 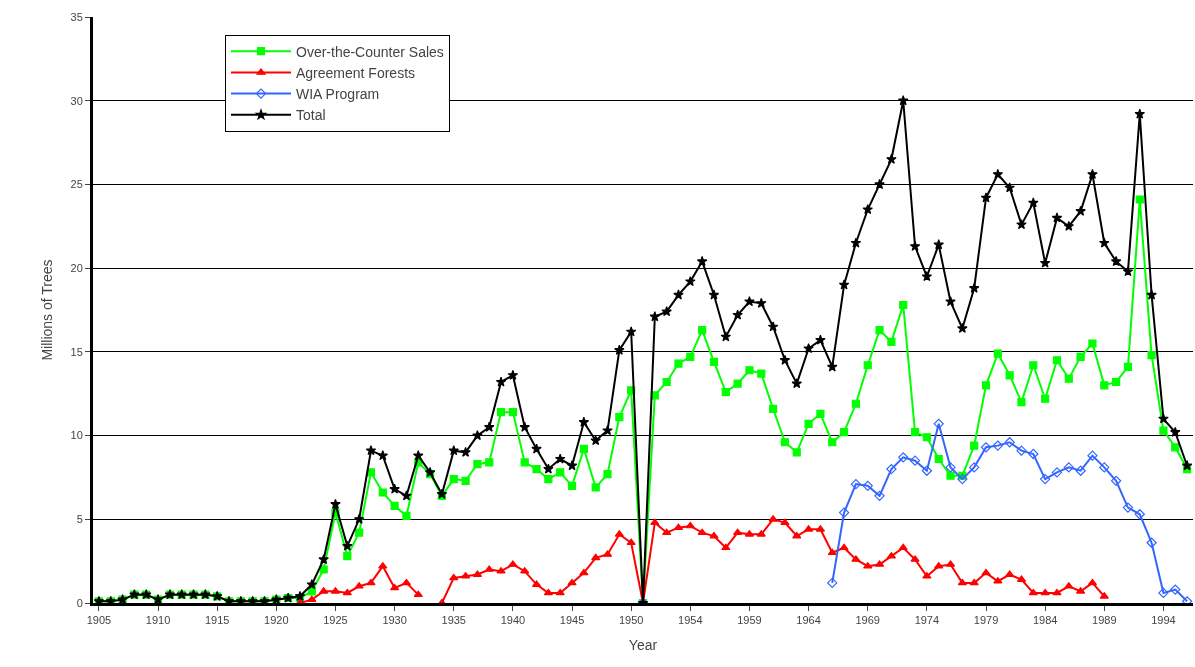 What do you see at coordinates (986, 620) in the screenshot?
I see `x-tick-label: 1979` at bounding box center [986, 620].